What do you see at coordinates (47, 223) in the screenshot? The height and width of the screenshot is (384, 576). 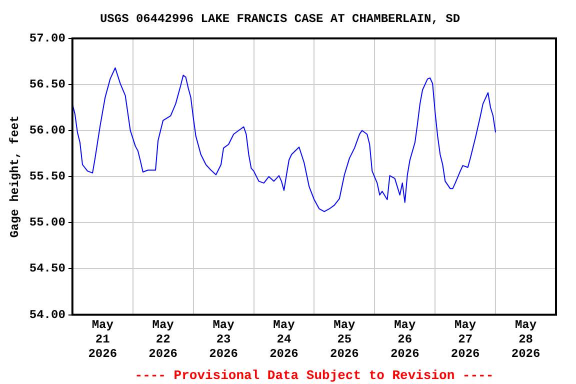 I see `y-tick-label: 55.00` at bounding box center [47, 223].